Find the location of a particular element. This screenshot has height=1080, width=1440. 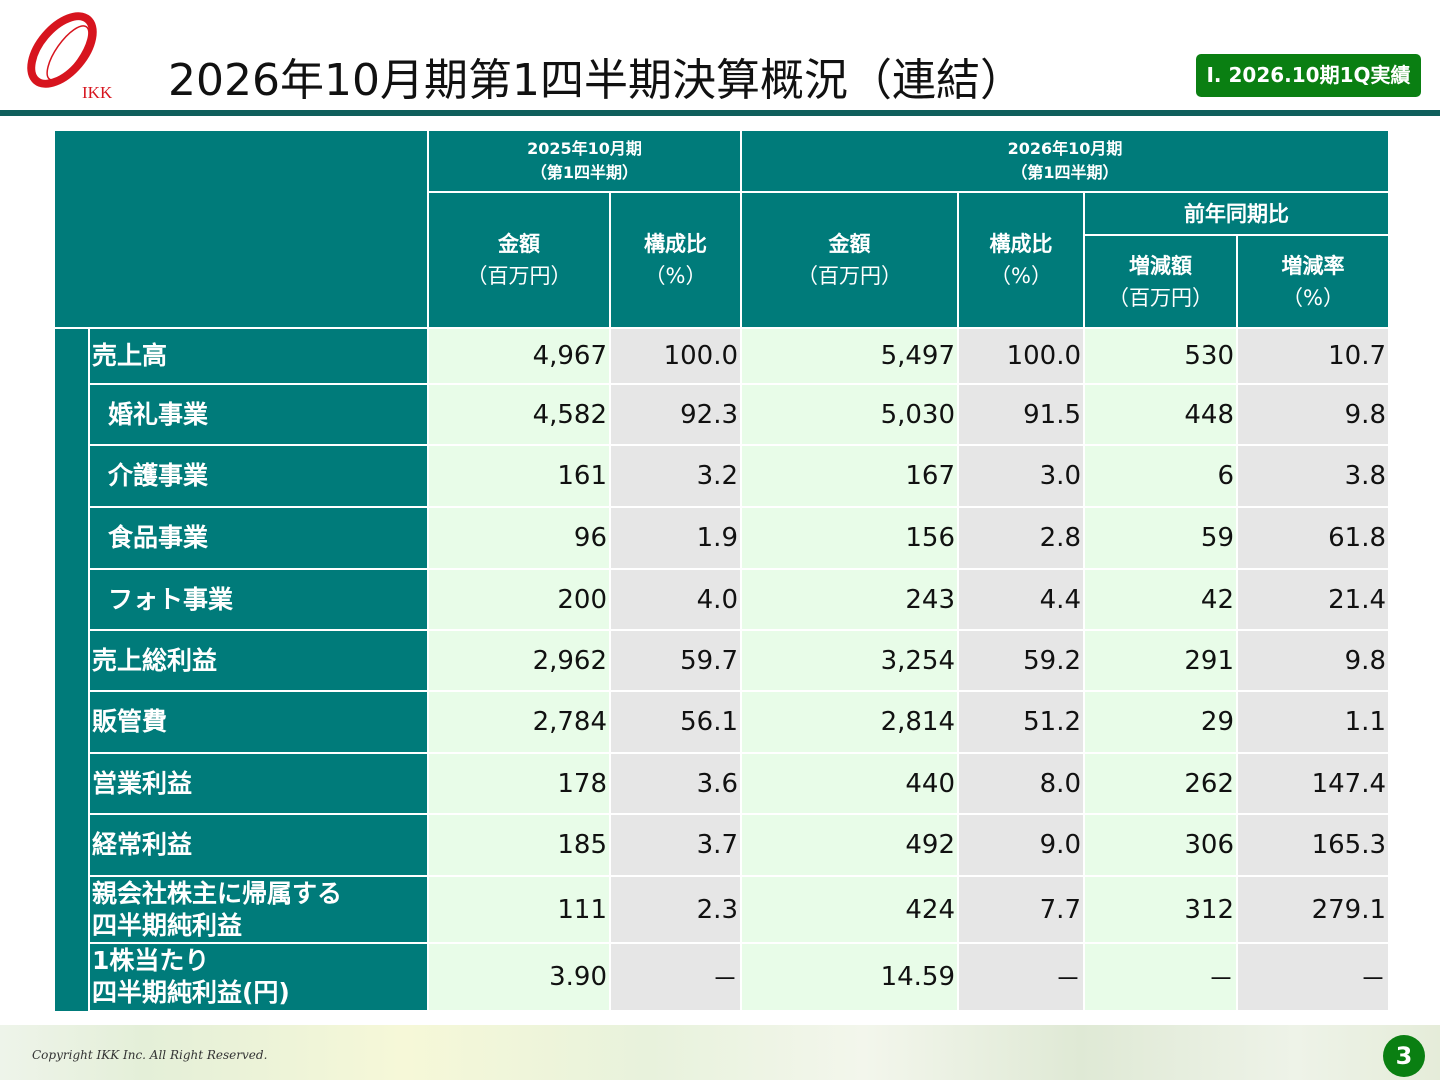

table-row: 1株当たり 四半期純利益(円) 3.90 － 14.59 －－－ is located at coordinates (721, 977).